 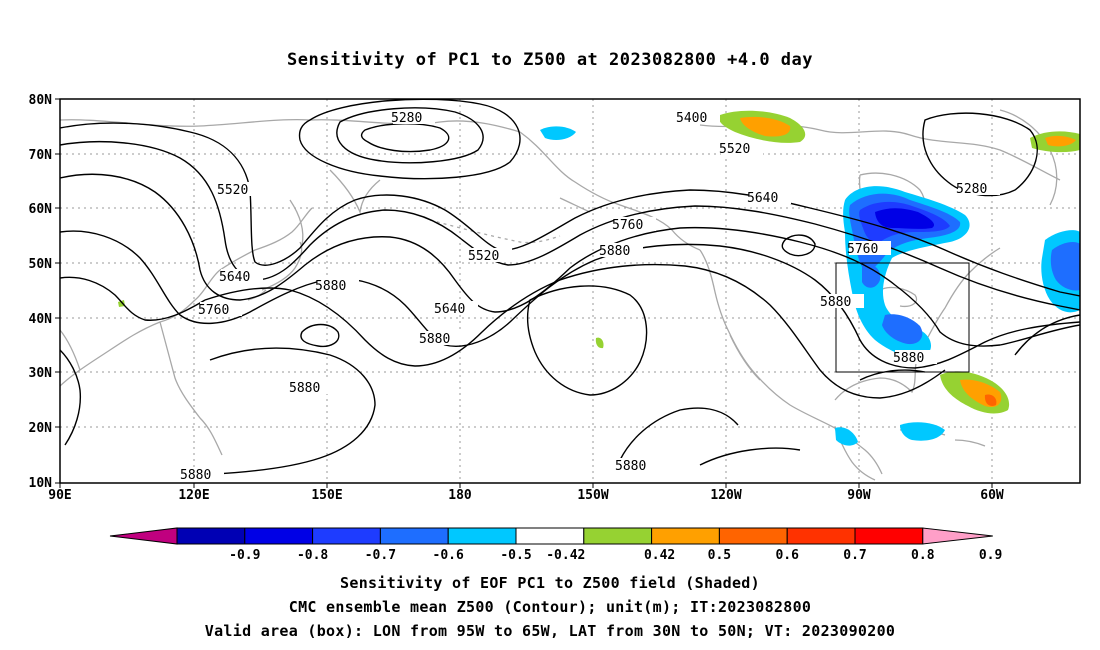 What do you see at coordinates (725, 495) in the screenshot?
I see `lon-label: 120W` at bounding box center [725, 495].